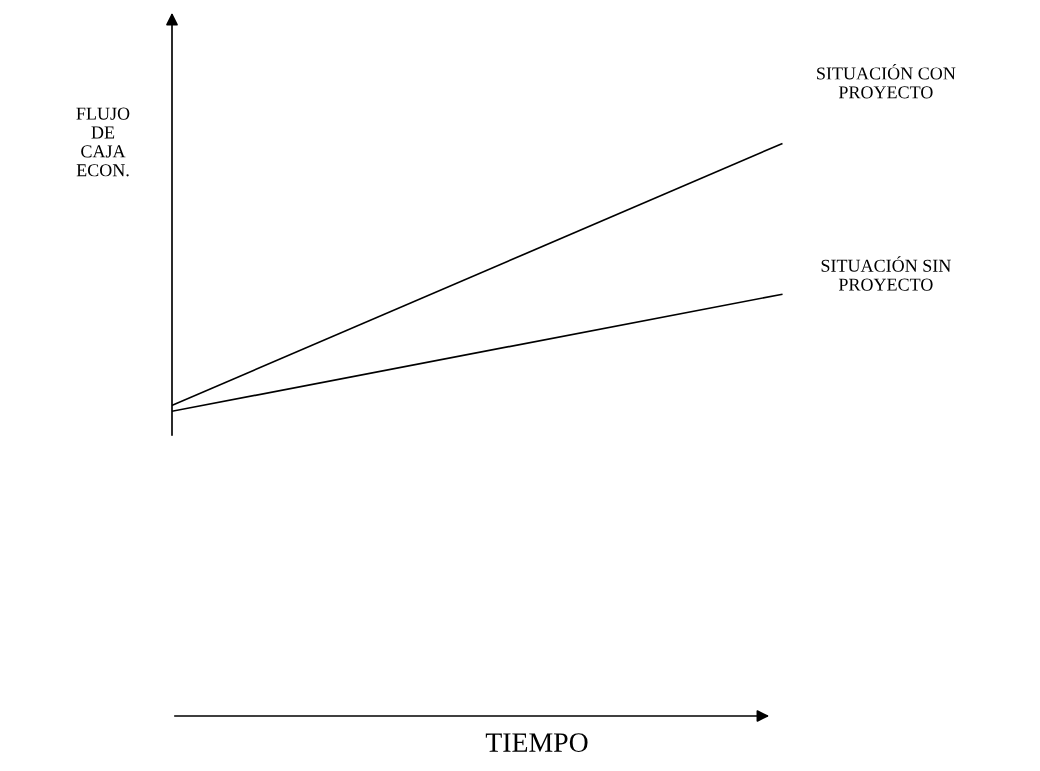  What do you see at coordinates (886, 273) in the screenshot?
I see `text: SITUACIÓN SIN PROYECTO` at bounding box center [886, 273].